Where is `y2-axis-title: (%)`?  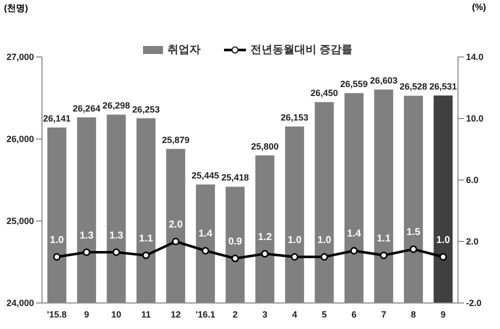 y2-axis-title: (%) is located at coordinates (479, 7).